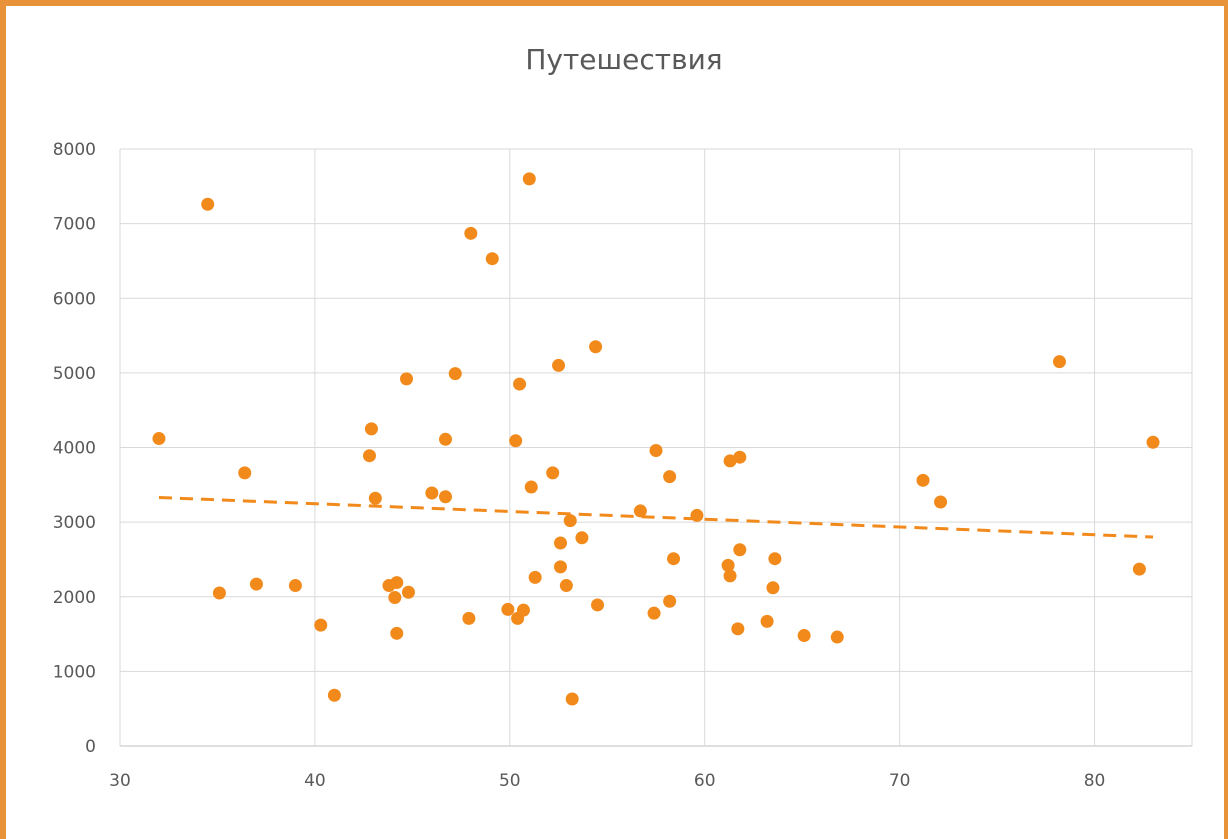  Describe the element at coordinates (705, 781) in the screenshot. I see `x-tick-label: 60` at that location.